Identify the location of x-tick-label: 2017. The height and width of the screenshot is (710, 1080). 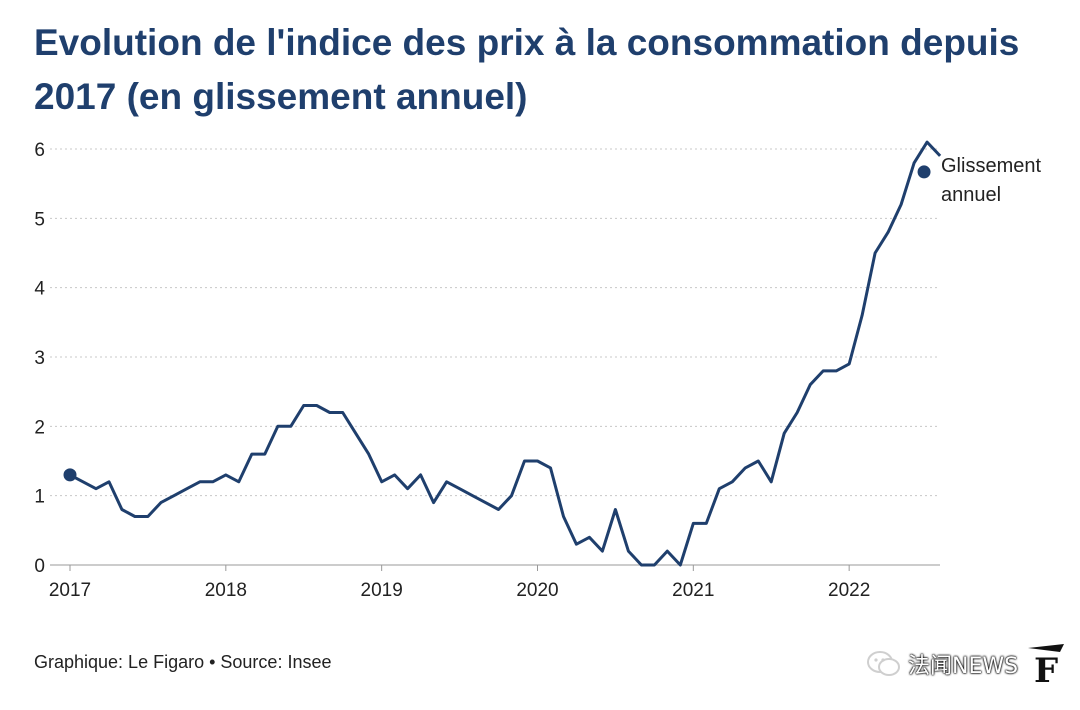
(70, 590).